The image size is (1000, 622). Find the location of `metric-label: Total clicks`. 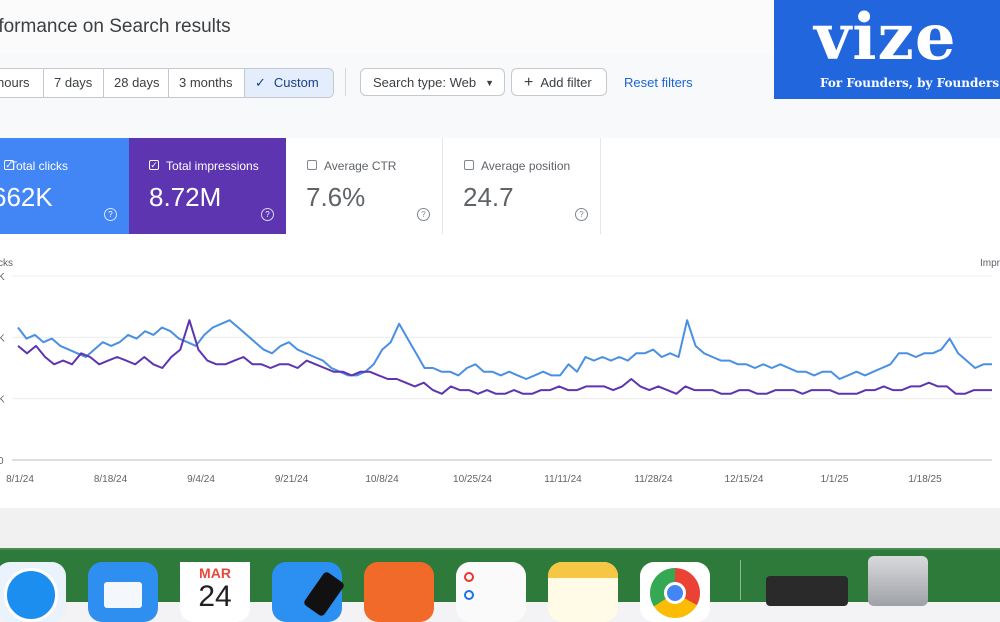

metric-label: Total clicks is located at coordinates (39, 166).